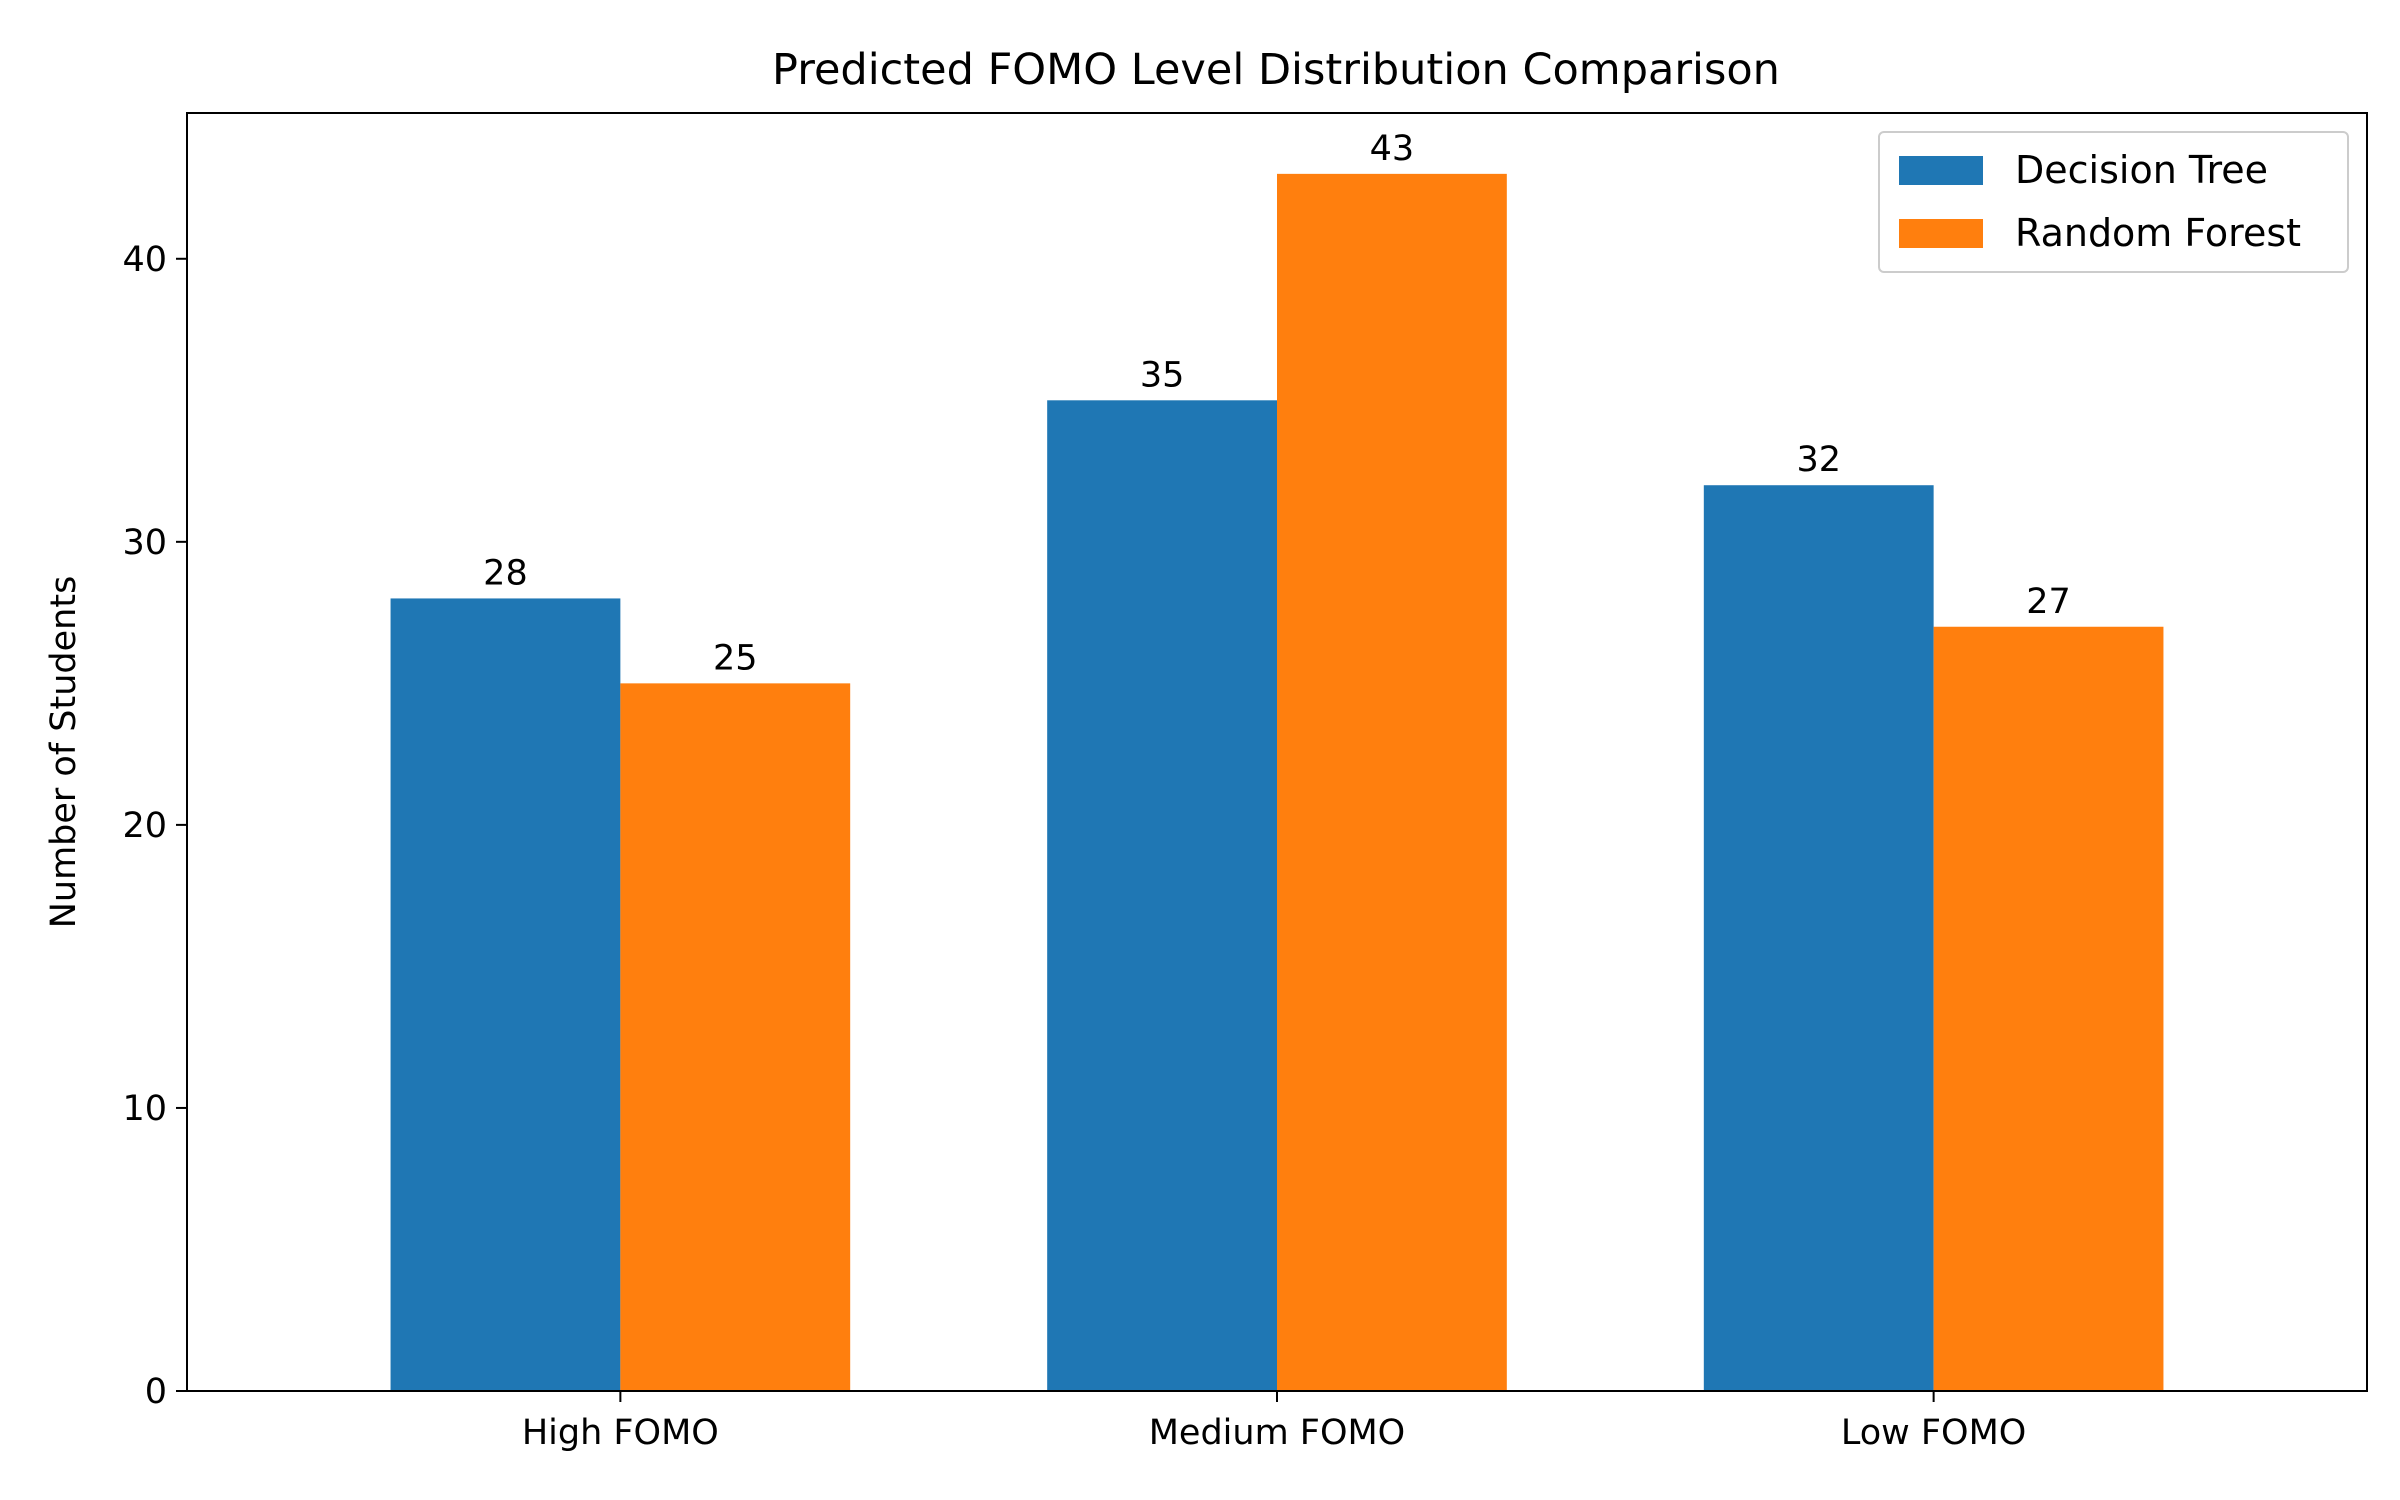  Describe the element at coordinates (64, 752) in the screenshot. I see `y-axis-label: Number of Students` at that location.